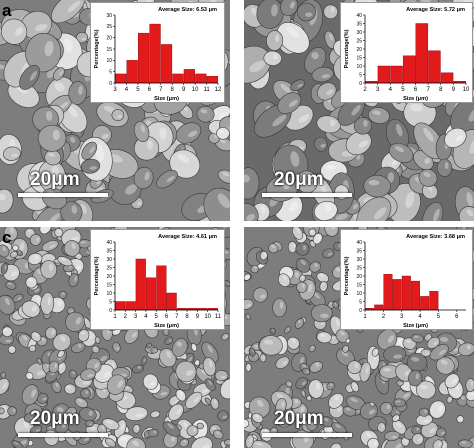 The image size is (474, 448). What do you see at coordinates (115, 317) in the screenshot?
I see `x-tick-label: 1` at bounding box center [115, 317].